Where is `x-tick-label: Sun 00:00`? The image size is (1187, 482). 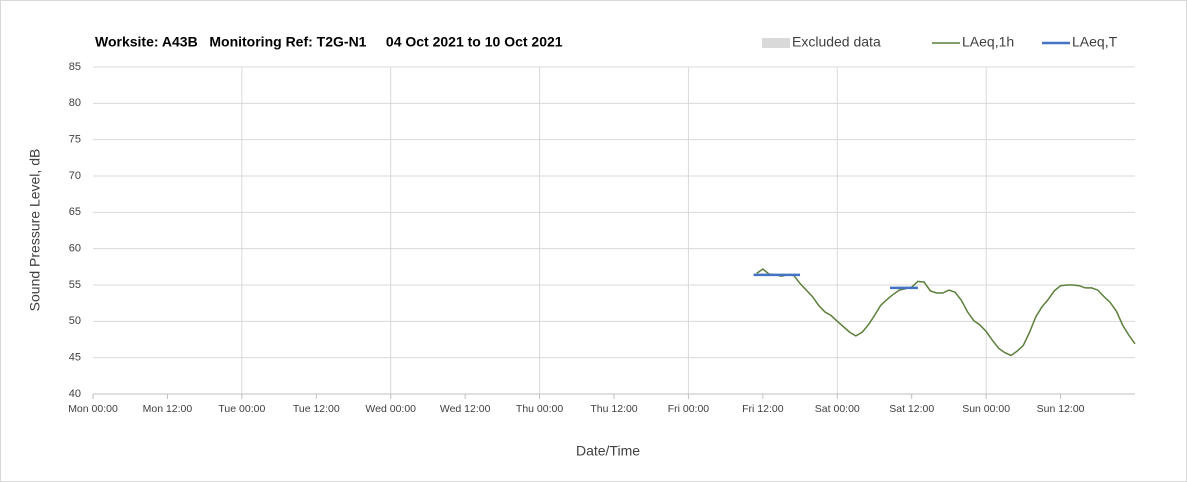 x-tick-label: Sun 00:00 is located at coordinates (986, 409).